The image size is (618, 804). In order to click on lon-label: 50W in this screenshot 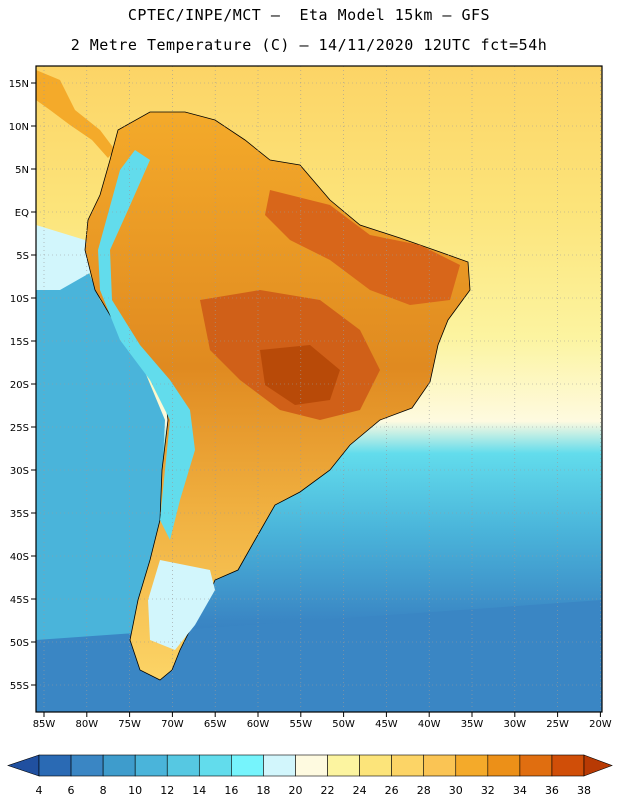, I will do `click(343, 724)`.